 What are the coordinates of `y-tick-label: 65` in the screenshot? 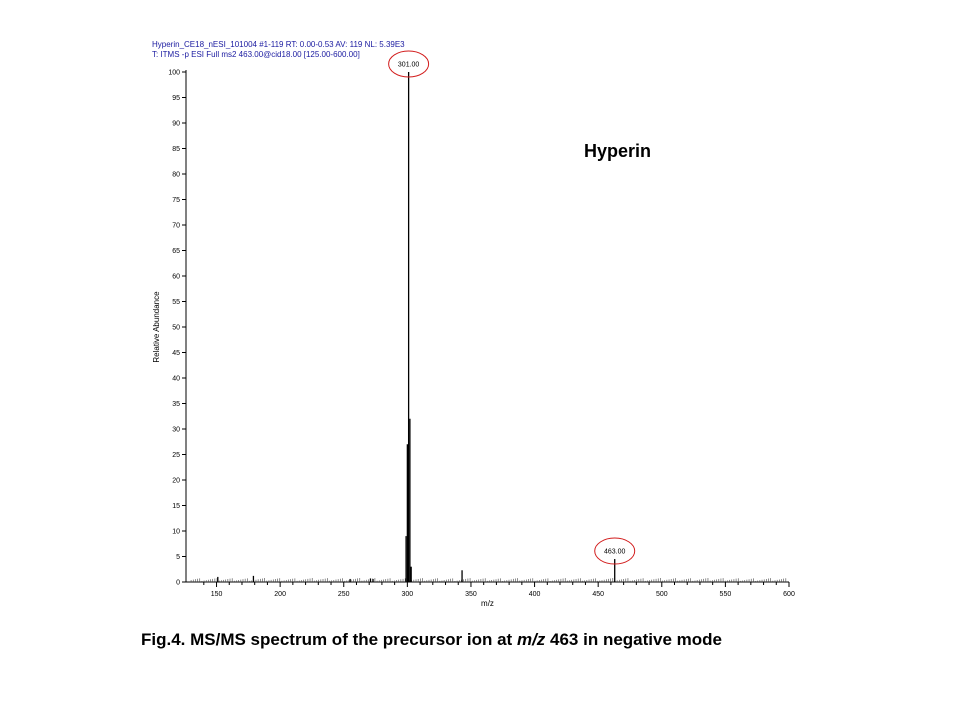 It's located at (176, 251).